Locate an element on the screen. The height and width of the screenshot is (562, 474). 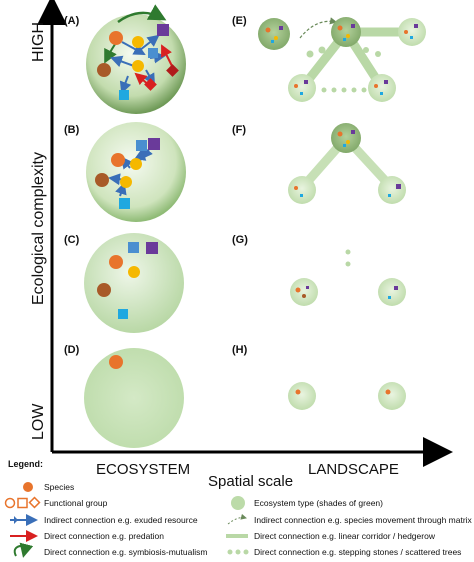
legend-indirect: Indirect connection e.g. exuded resource is located at coordinates (121, 520).